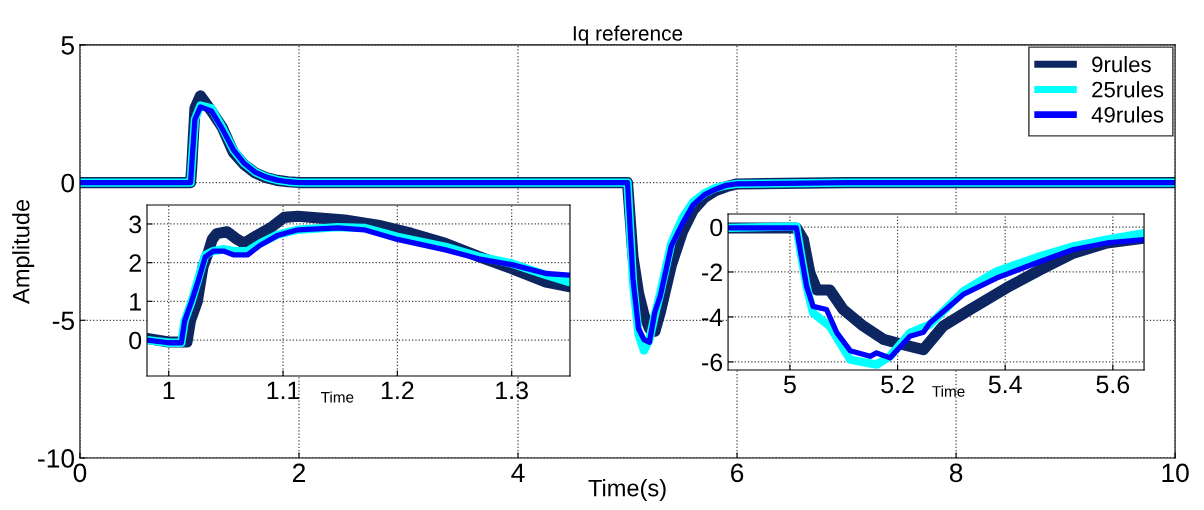  I want to click on x-tick-label: 2, so click(298, 472).